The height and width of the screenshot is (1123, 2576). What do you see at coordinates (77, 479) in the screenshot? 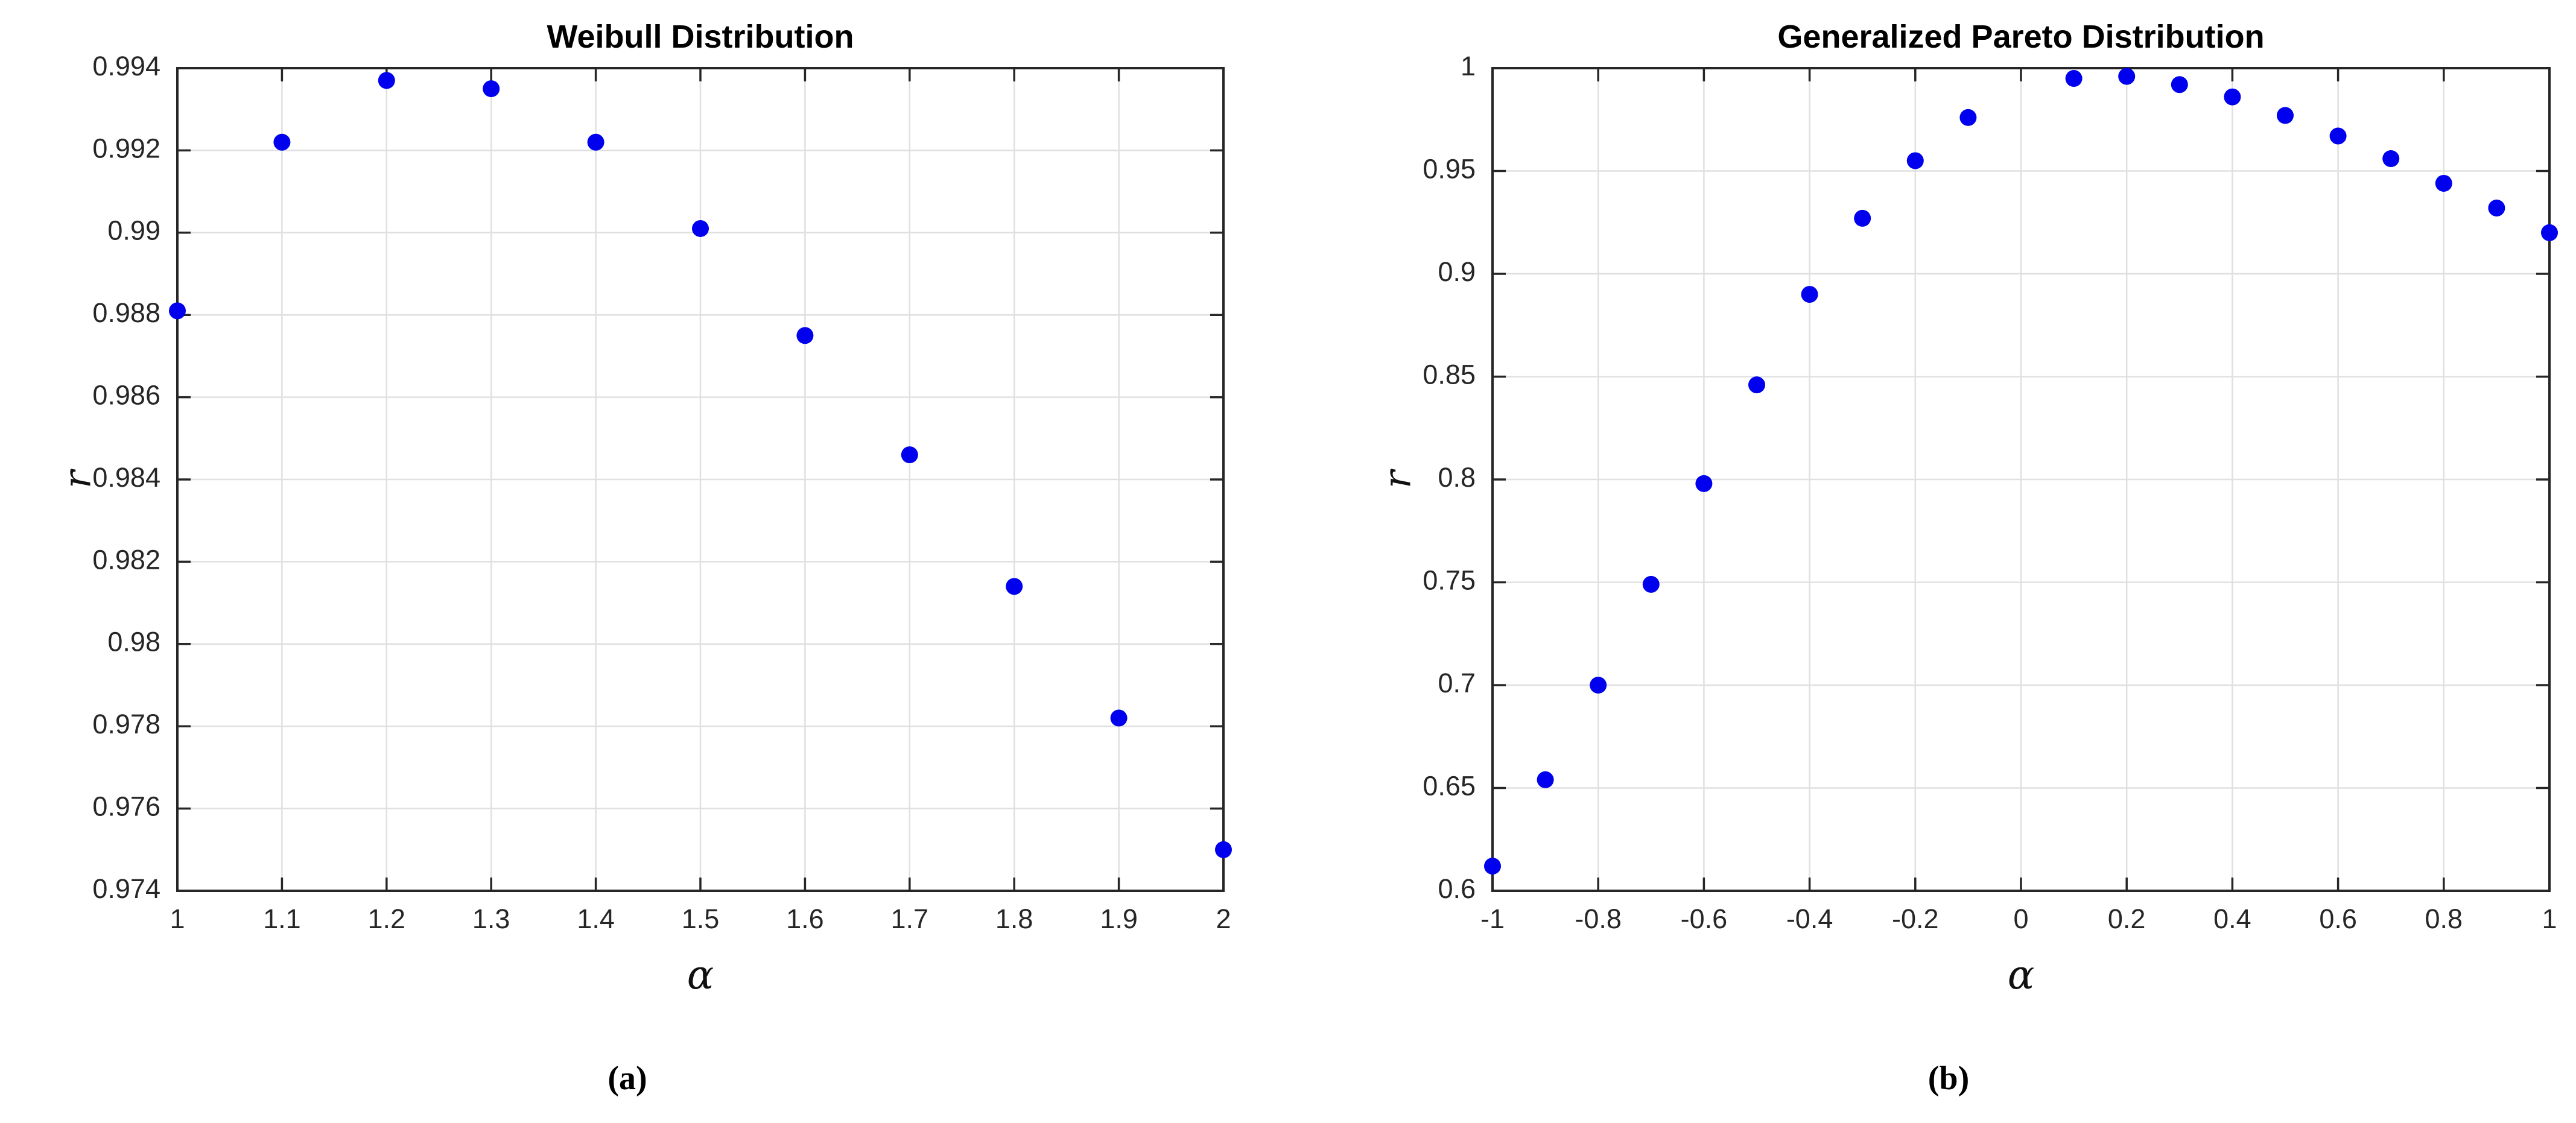
I see `y-axis-label-left: r` at bounding box center [77, 479].